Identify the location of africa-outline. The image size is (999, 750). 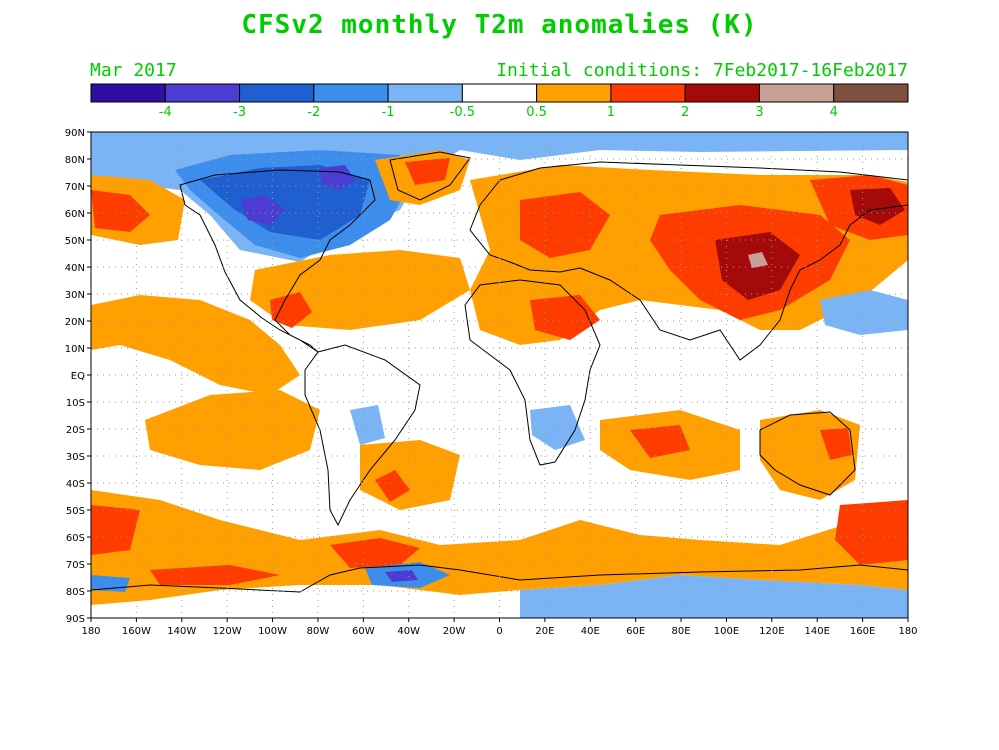
(532, 372).